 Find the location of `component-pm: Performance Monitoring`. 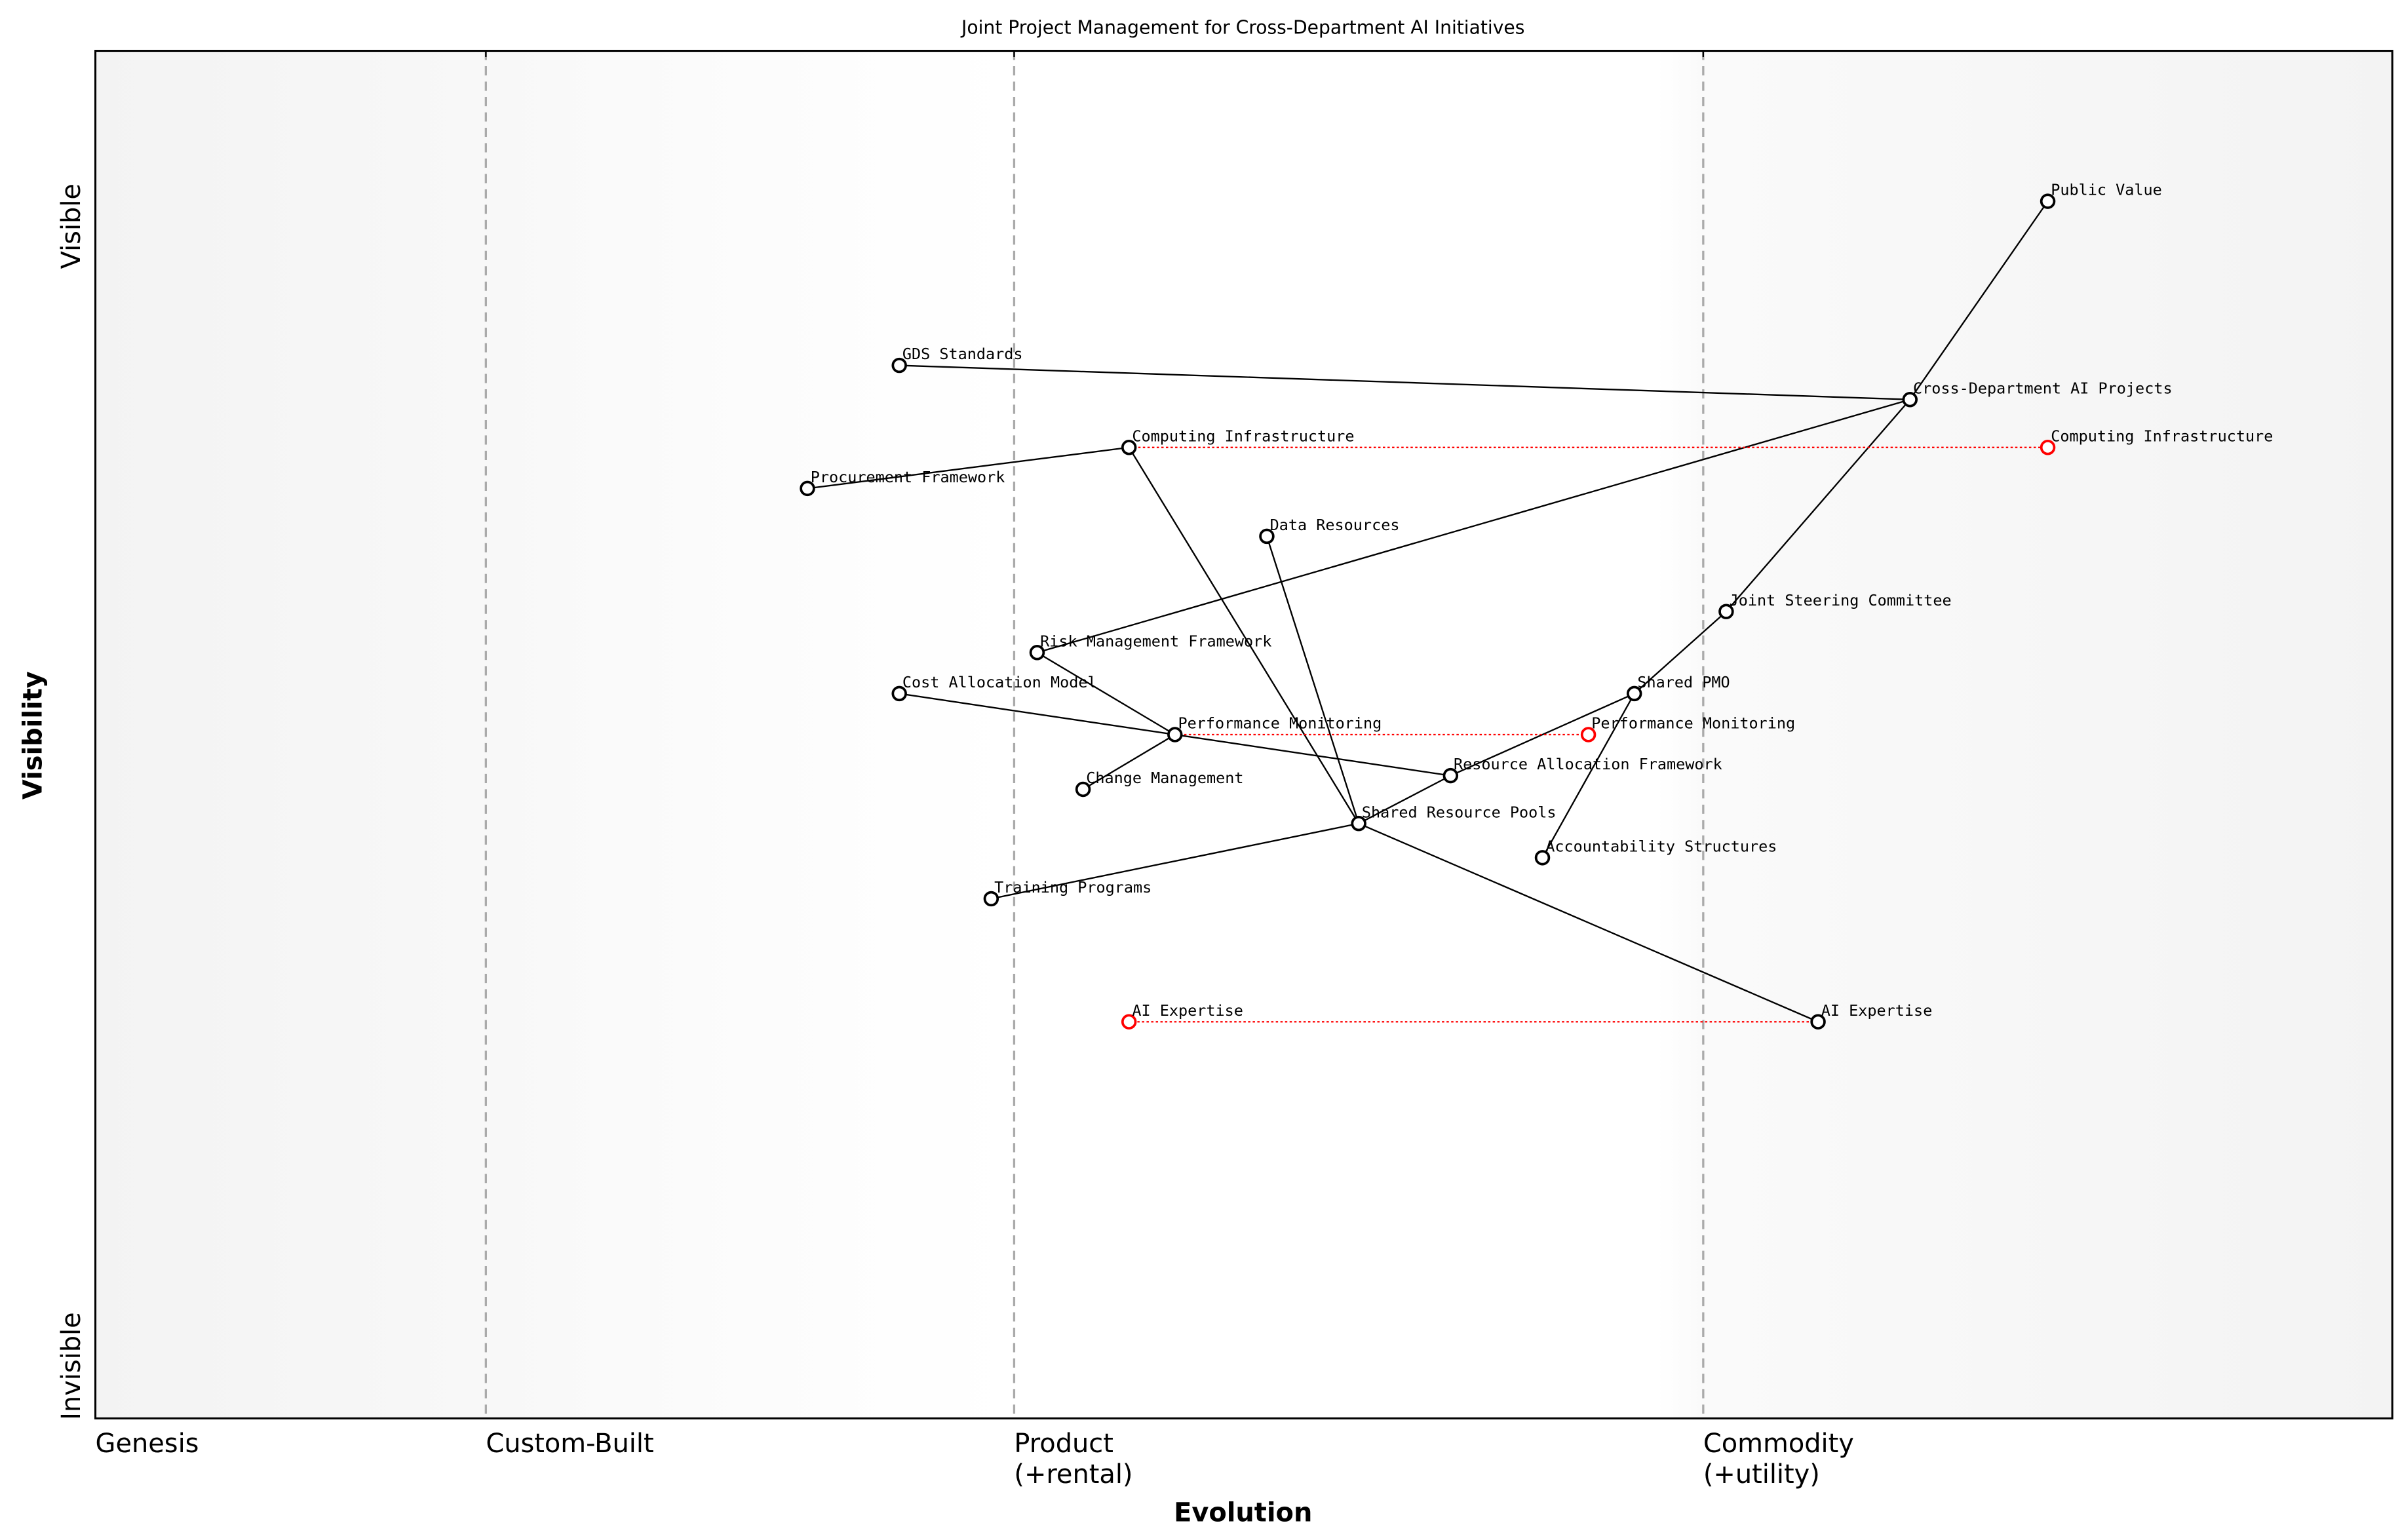

component-pm: Performance Monitoring is located at coordinates (1274, 728).